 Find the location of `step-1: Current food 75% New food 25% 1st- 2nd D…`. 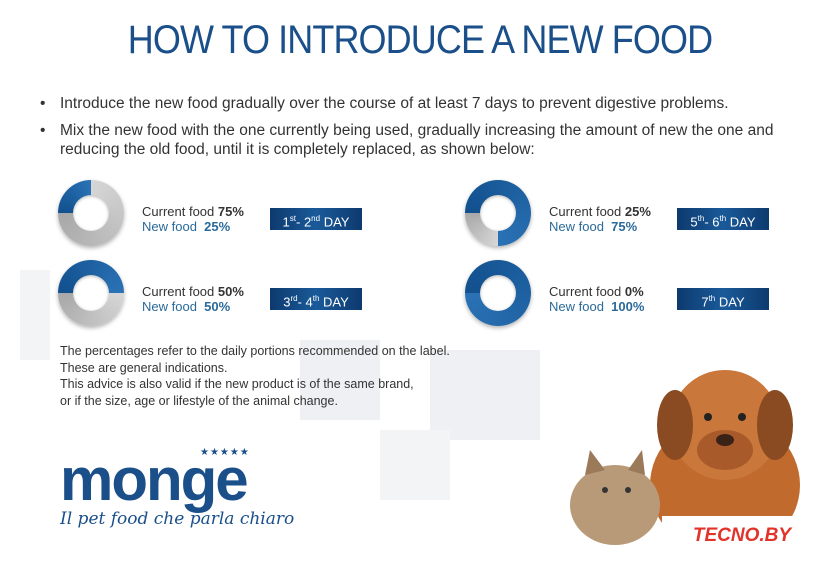

step-1: Current food 75% New food 25% 1st- 2nd D… is located at coordinates (213, 215).